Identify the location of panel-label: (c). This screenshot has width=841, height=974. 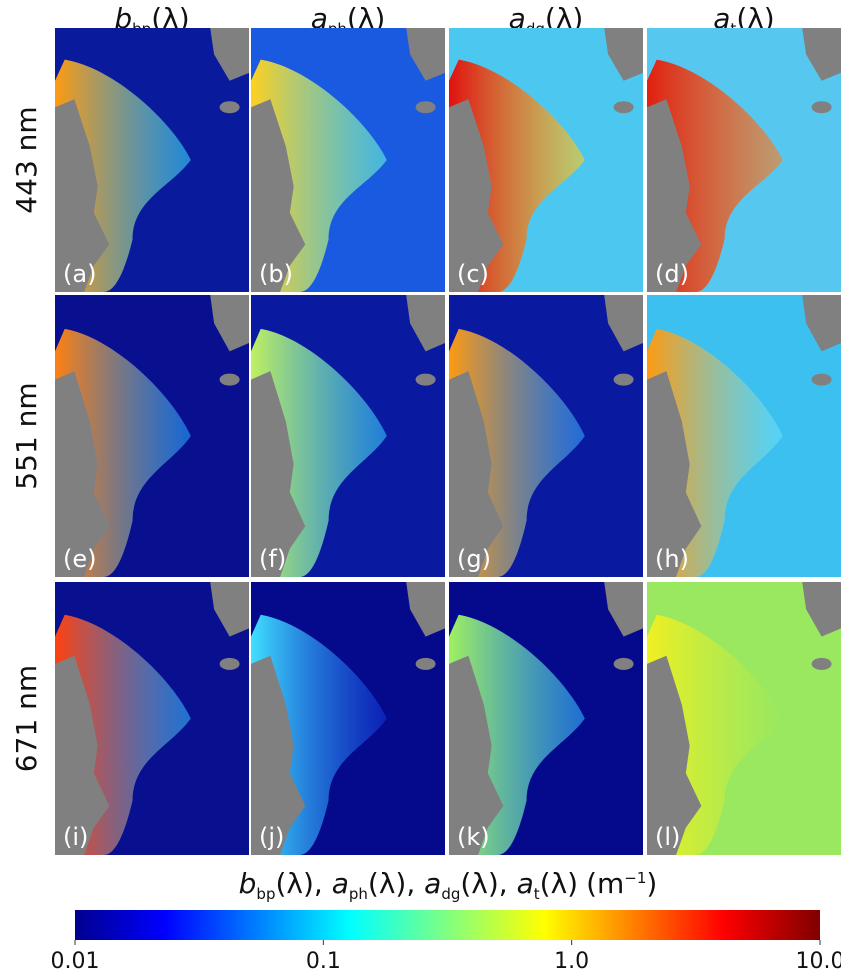
(473, 274).